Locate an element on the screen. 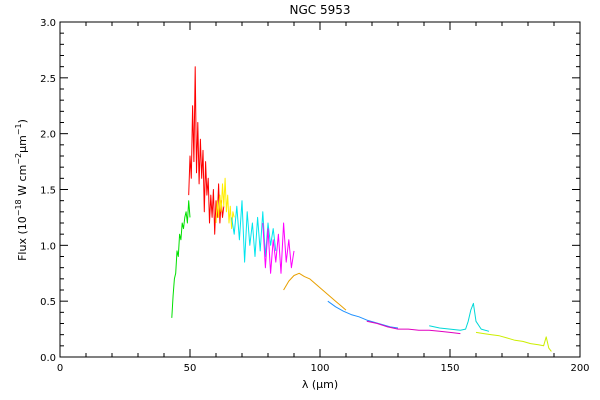 This screenshot has height=400, width=600. x-tick-label: 100 is located at coordinates (319, 368).